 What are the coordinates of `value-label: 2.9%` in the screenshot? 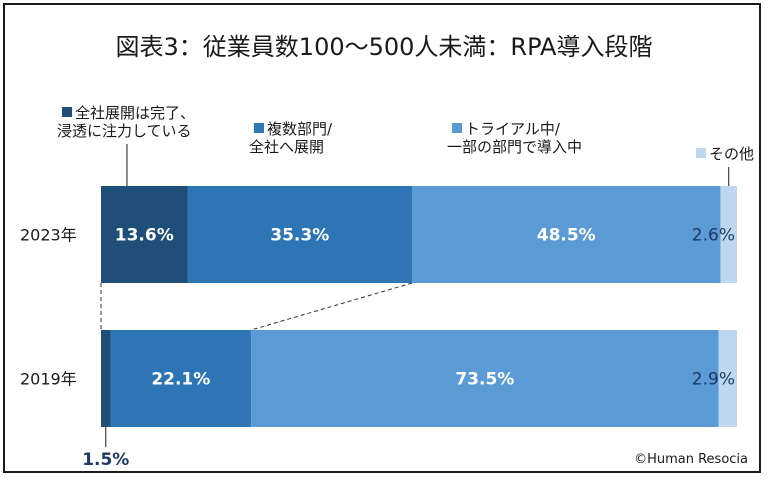 It's located at (713, 380).